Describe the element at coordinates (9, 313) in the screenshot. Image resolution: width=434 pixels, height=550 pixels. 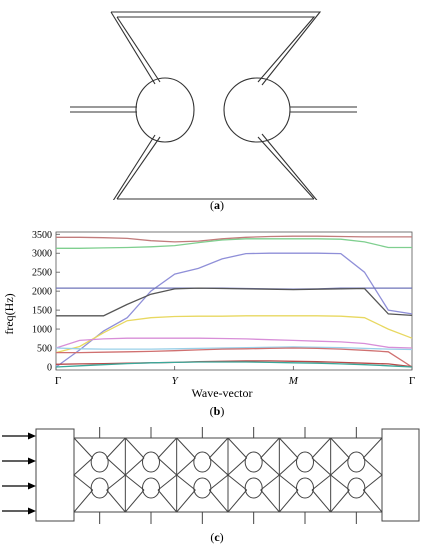
I see `y-axis-label: freq(Hz)` at that location.